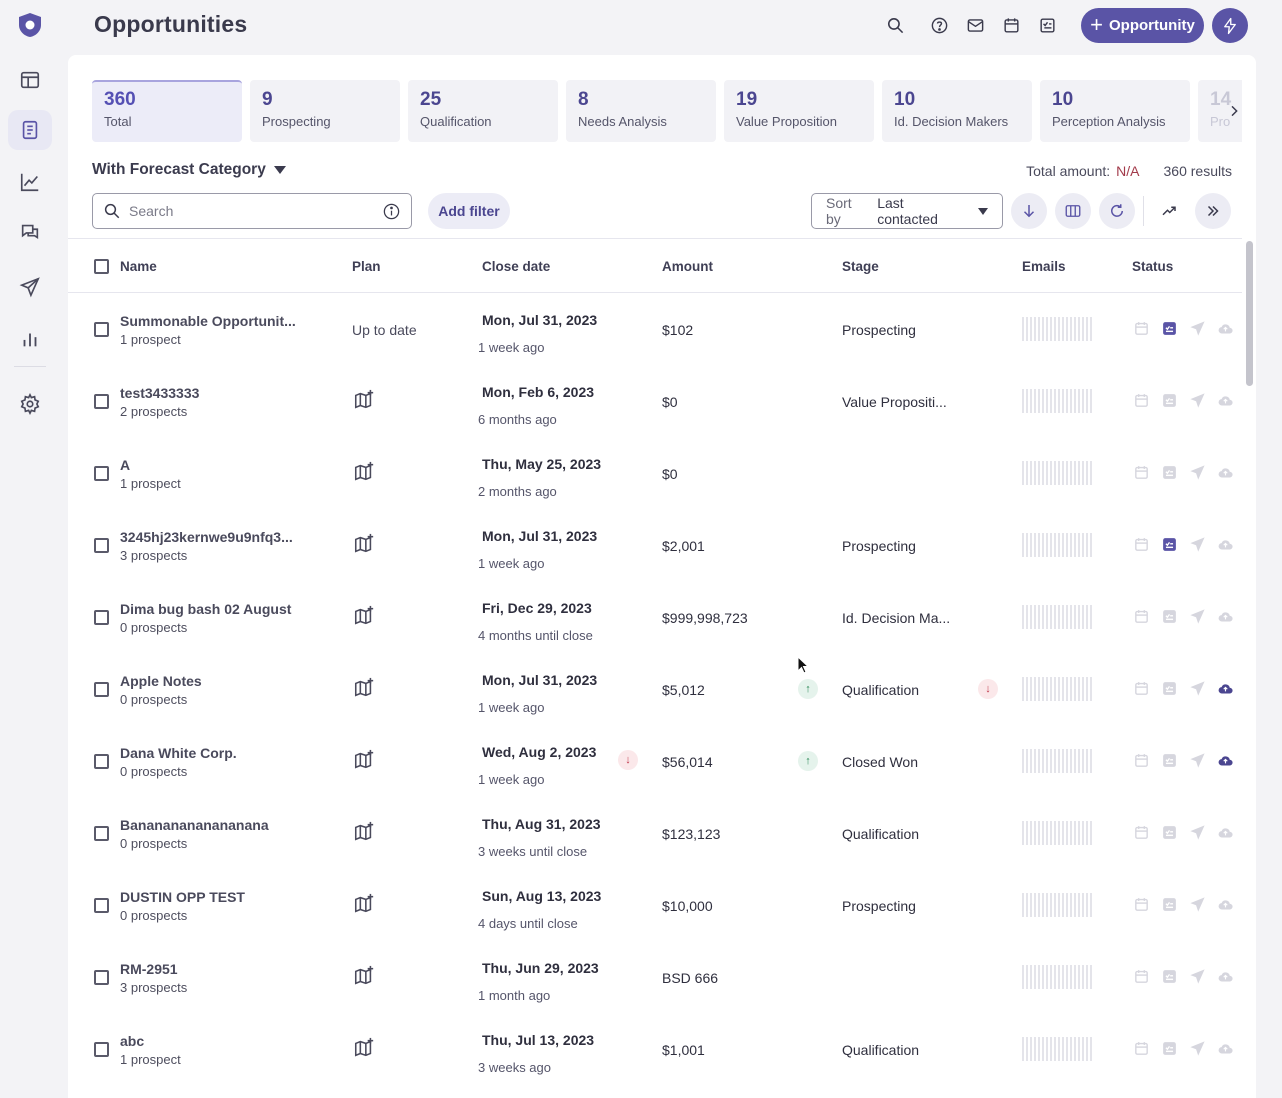  What do you see at coordinates (160, 393) in the screenshot?
I see `opportunity-name: test3433333` at bounding box center [160, 393].